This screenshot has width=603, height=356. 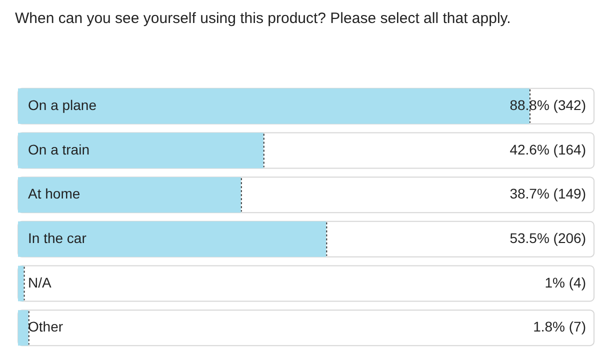 What do you see at coordinates (54, 194) in the screenshot?
I see `y-tick-label: At home` at bounding box center [54, 194].